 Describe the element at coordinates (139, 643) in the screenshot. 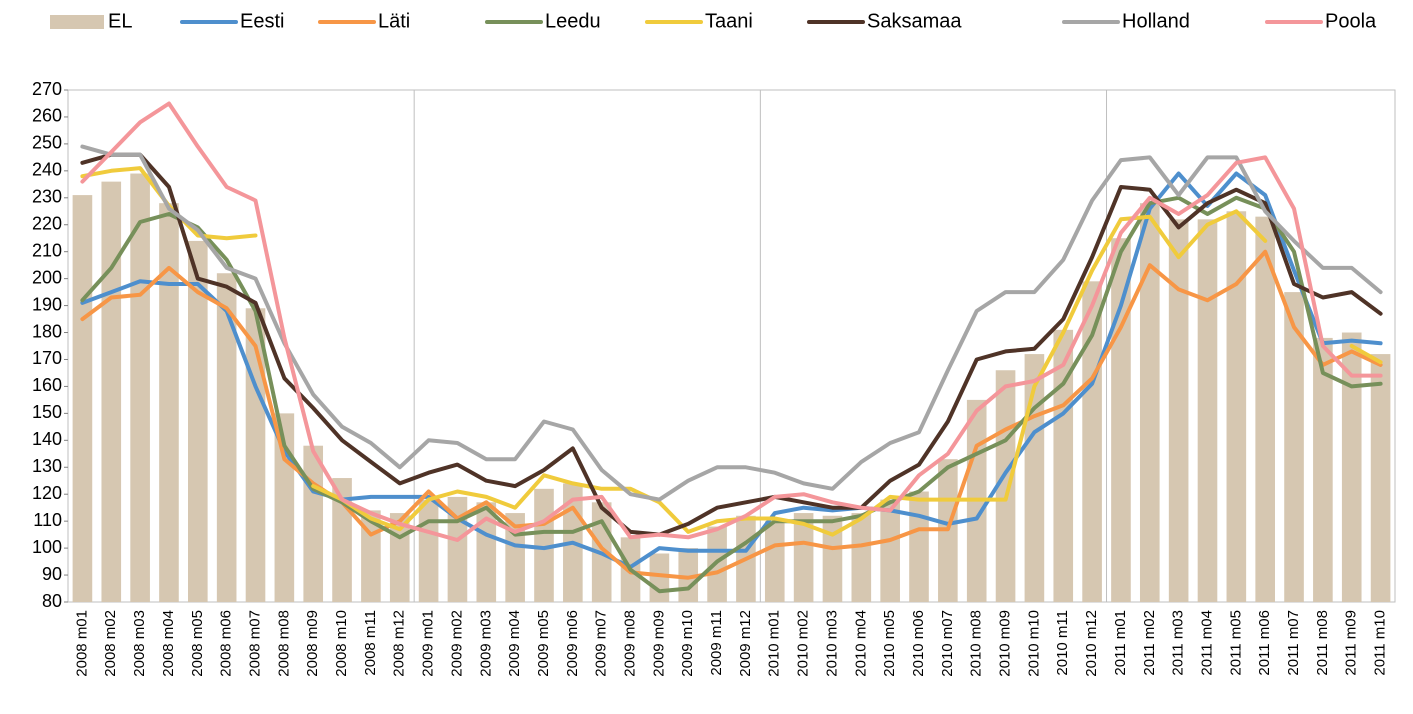

I see `x-tick-label: 2008 m03` at that location.